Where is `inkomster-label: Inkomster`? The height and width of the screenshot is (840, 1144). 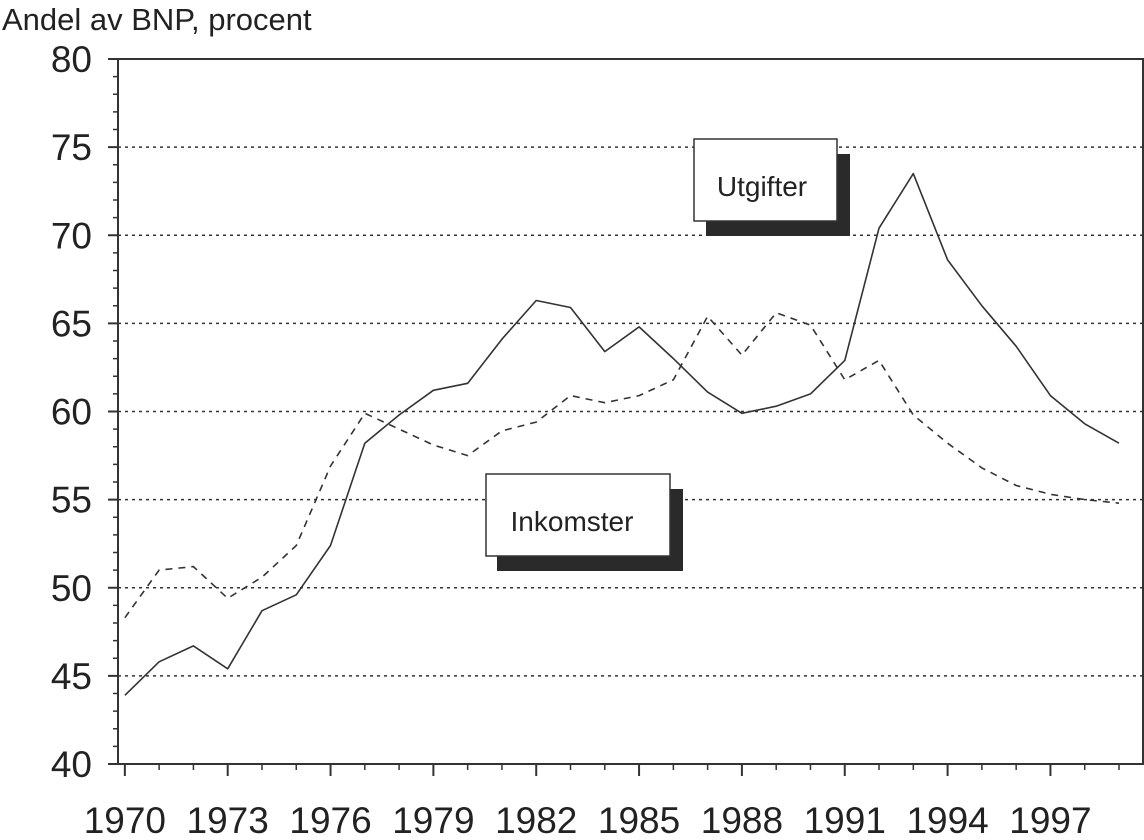 inkomster-label: Inkomster is located at coordinates (572, 521).